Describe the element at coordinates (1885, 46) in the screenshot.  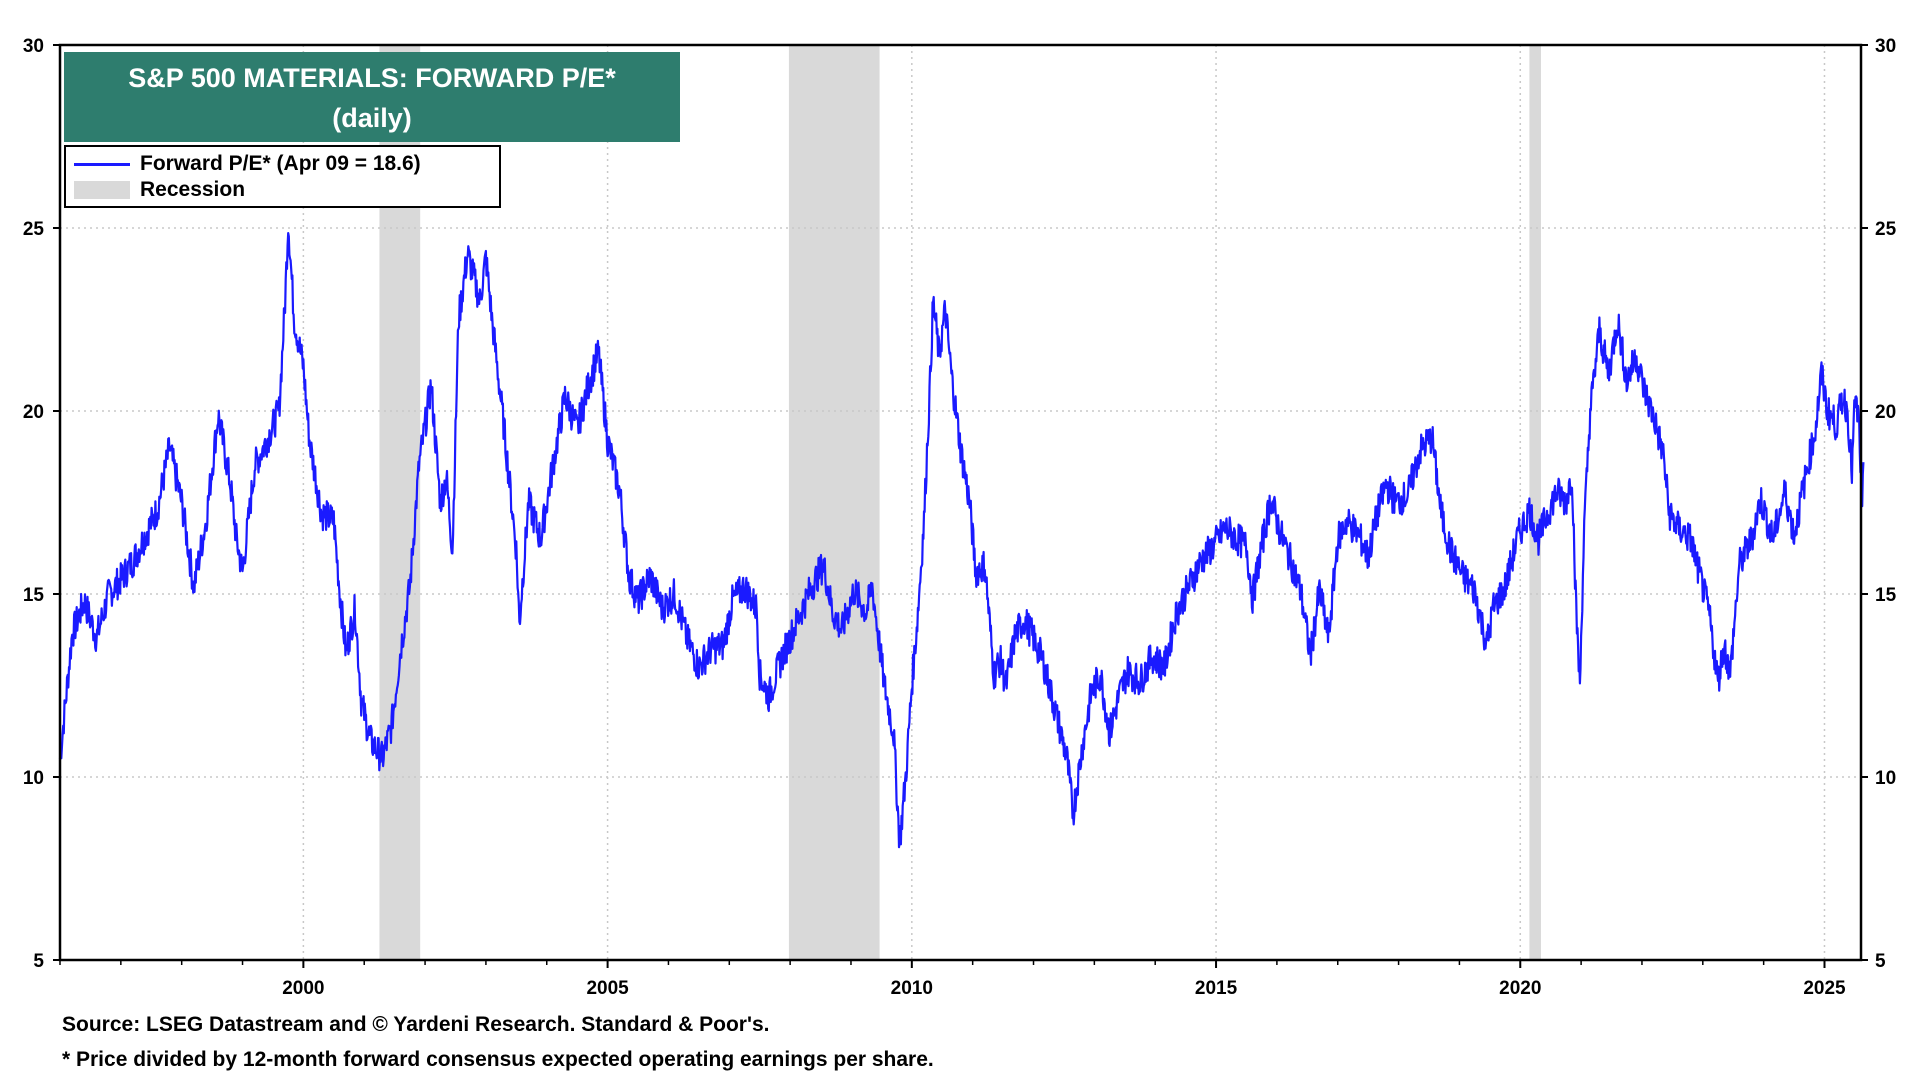
I see `y-tick-label-right-30: 30` at that location.